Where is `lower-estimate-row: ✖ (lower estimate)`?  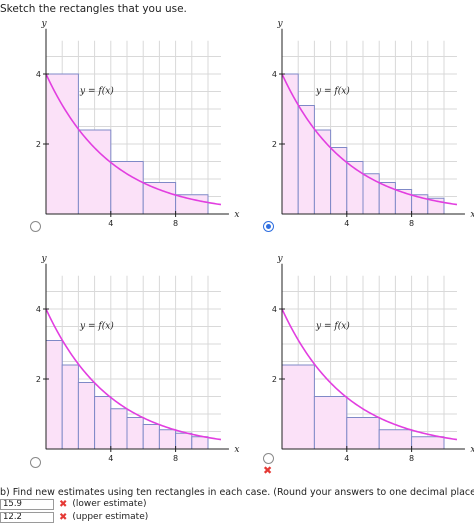 lower-estimate-row: ✖ (lower estimate) is located at coordinates (73, 504).